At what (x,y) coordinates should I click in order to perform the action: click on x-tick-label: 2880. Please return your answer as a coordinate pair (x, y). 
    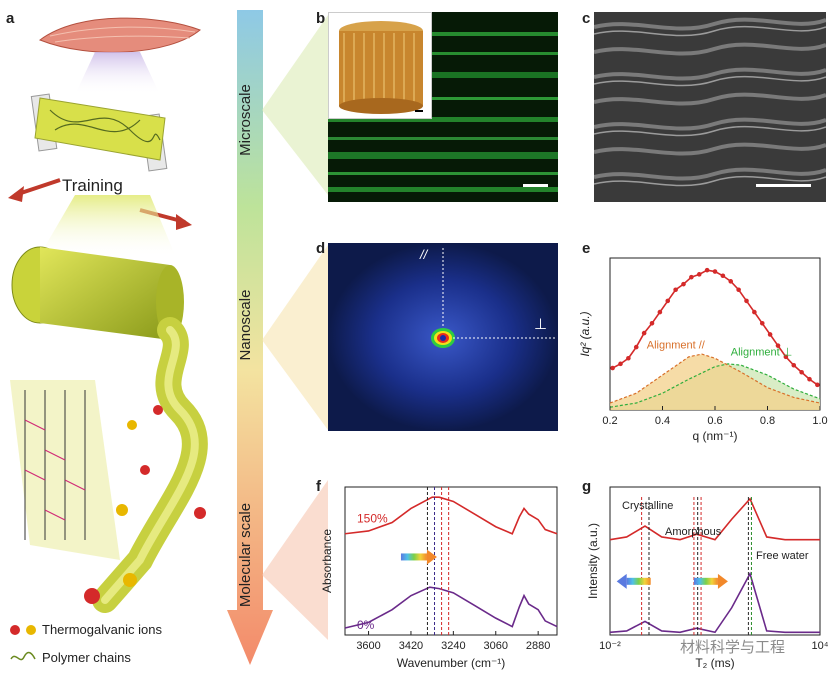
    Looking at the image, I should click on (538, 646).